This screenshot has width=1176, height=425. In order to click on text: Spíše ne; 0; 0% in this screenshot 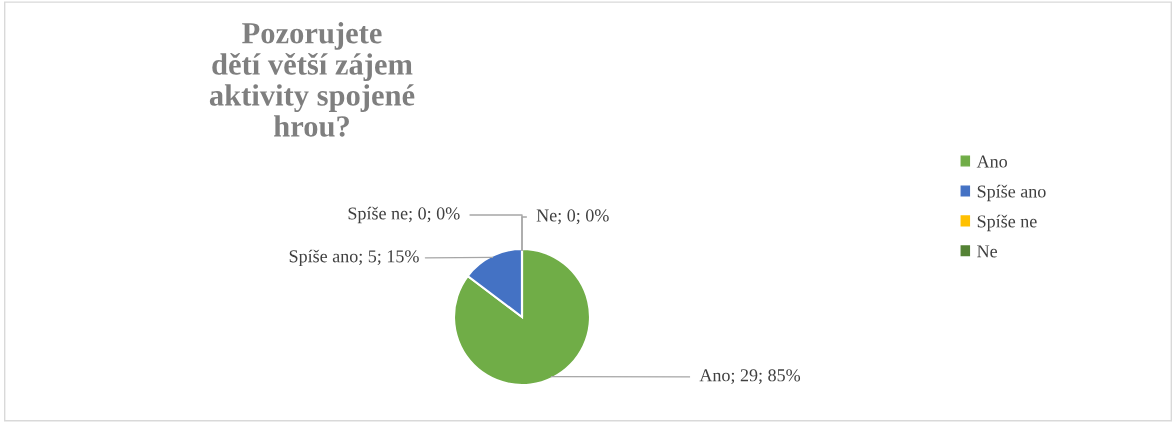, I will do `click(404, 215)`.